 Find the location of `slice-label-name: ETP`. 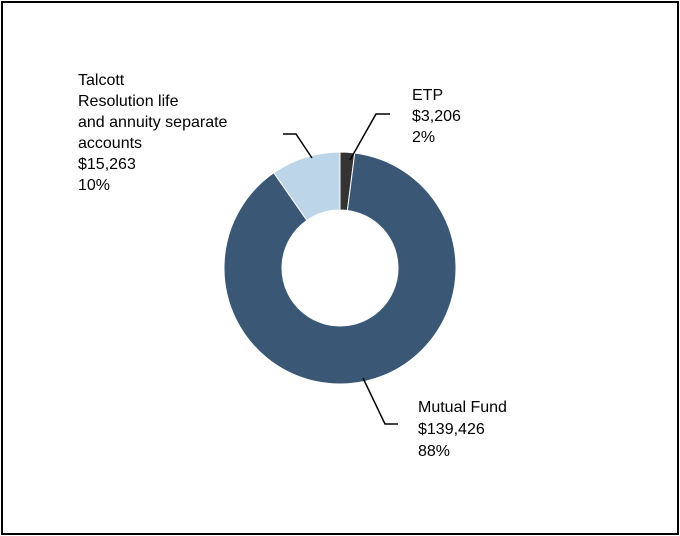

slice-label-name: ETP is located at coordinates (427, 95).